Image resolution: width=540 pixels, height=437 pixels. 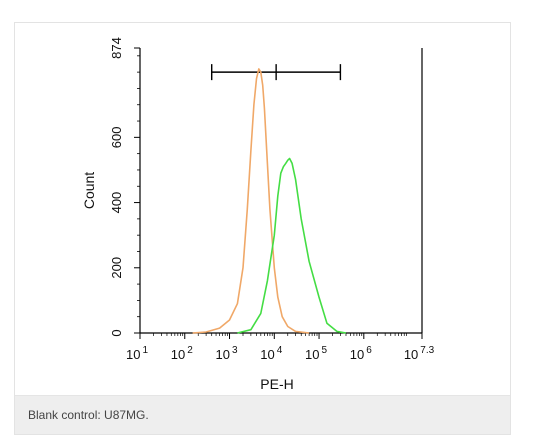 What do you see at coordinates (271, 353) in the screenshot?
I see `x-tick-label: 10 4` at bounding box center [271, 353].